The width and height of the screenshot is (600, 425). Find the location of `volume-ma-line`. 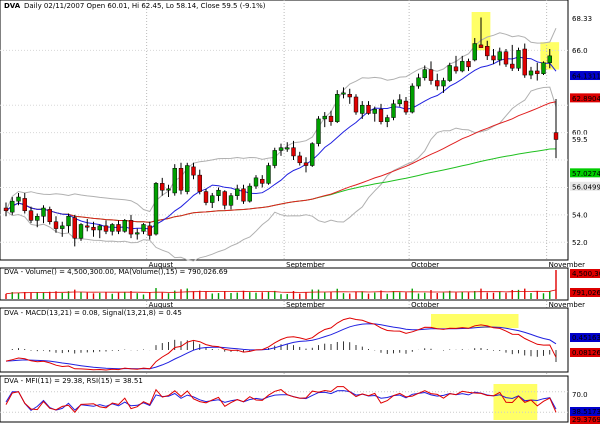

volume-ma-line is located at coordinates (281, 292).